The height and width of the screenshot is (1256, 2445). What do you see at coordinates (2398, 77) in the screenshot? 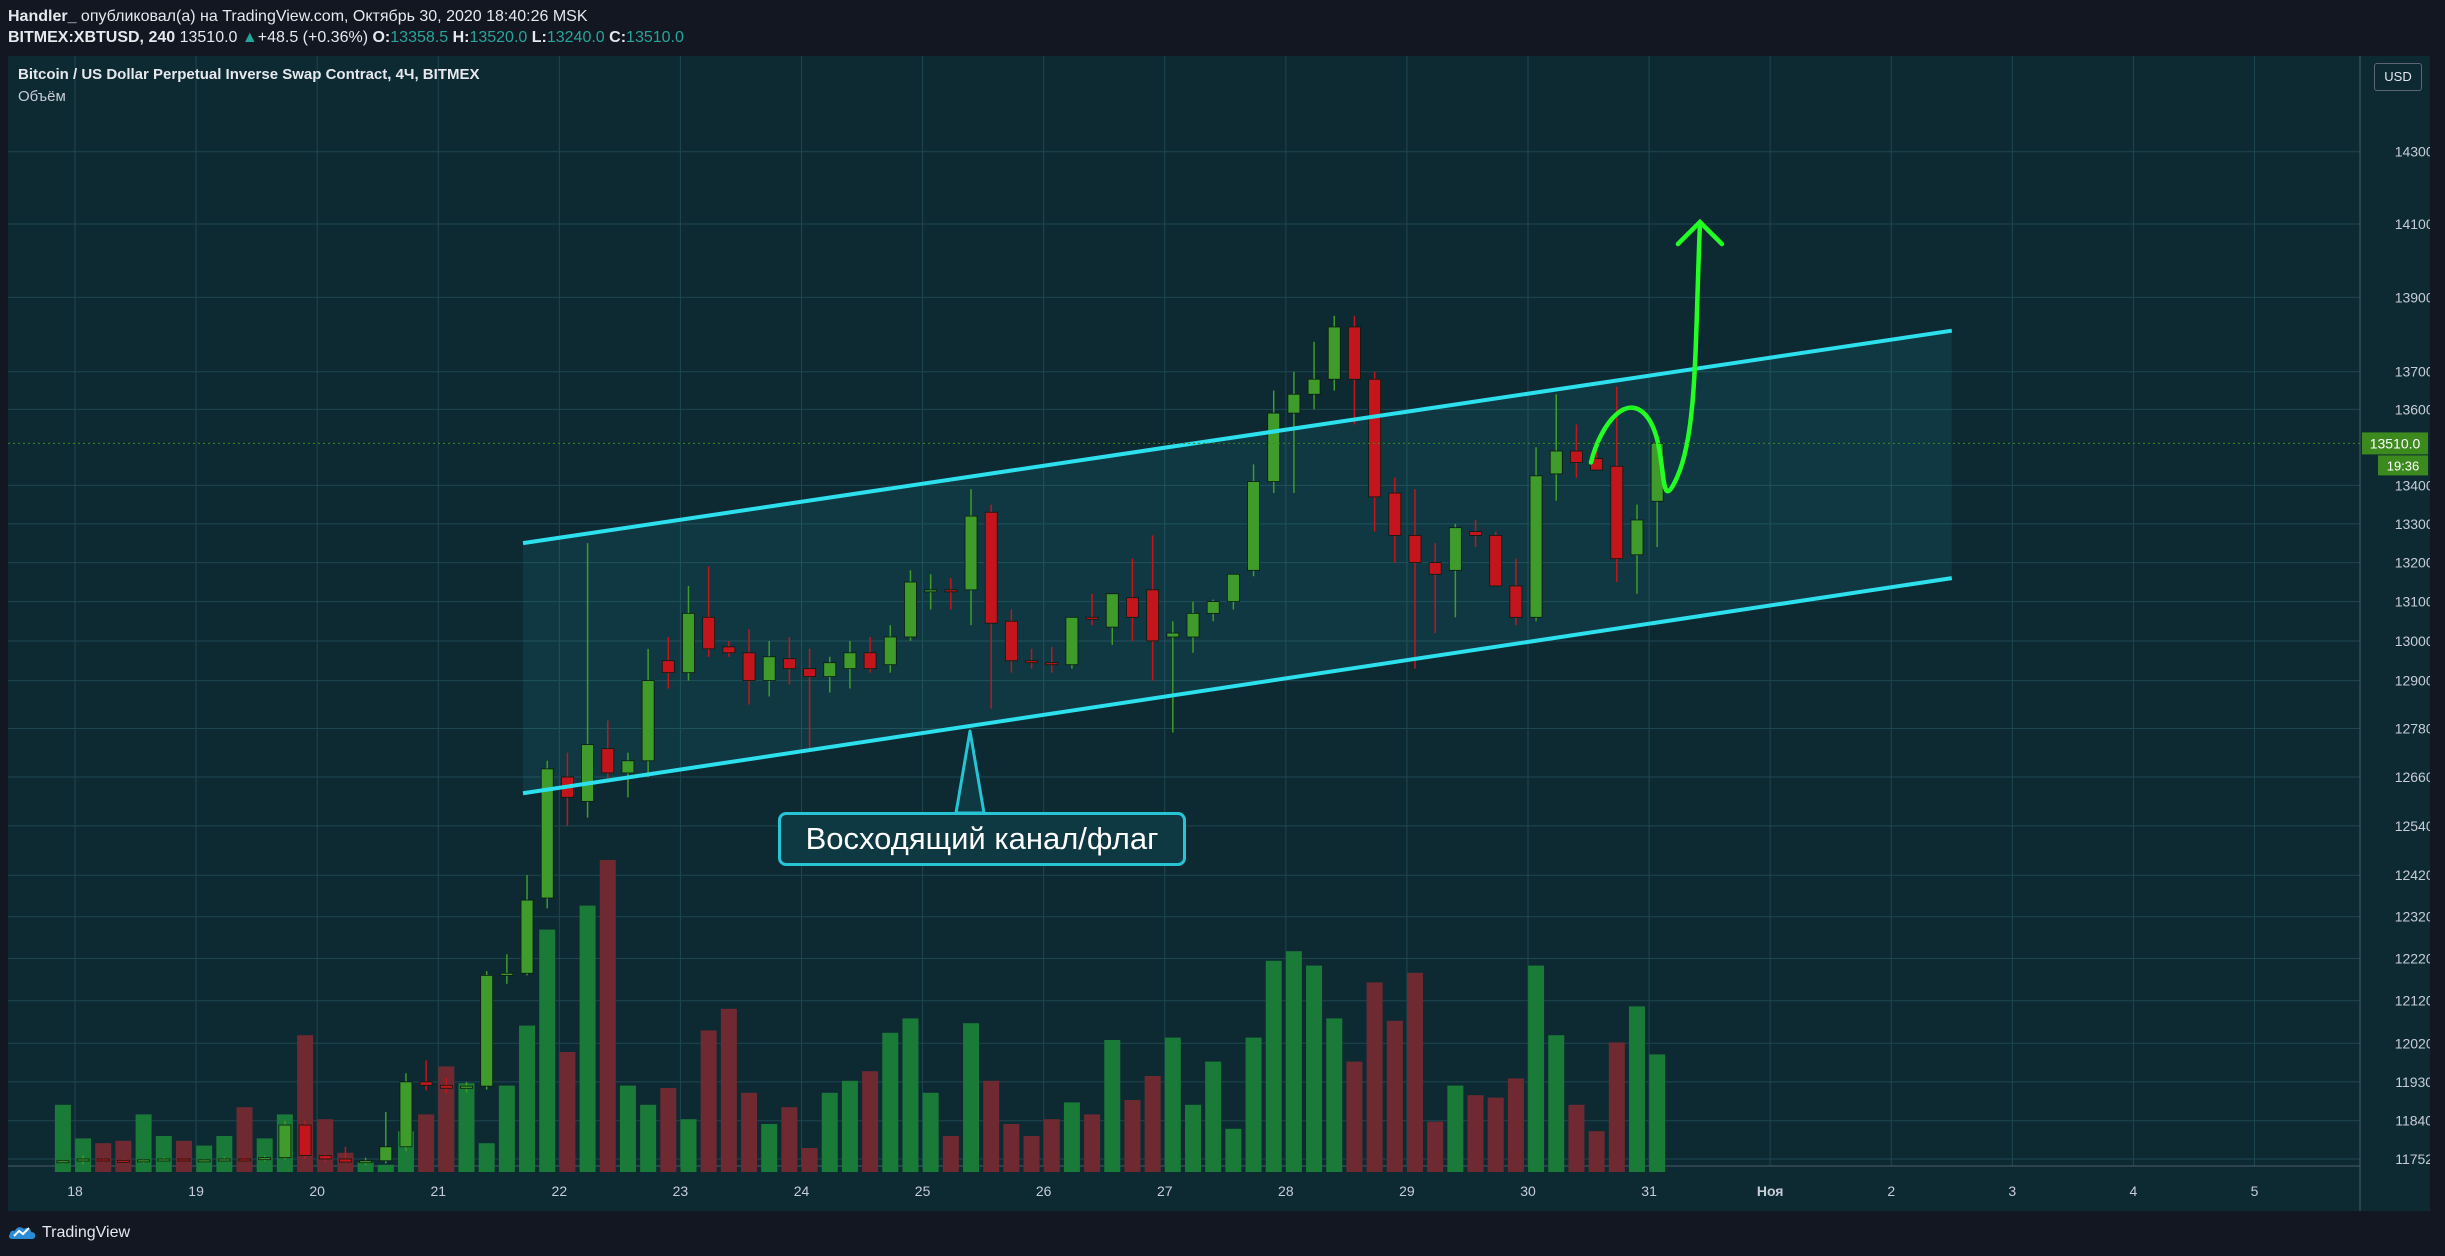
I see `currency-button: USD` at bounding box center [2398, 77].